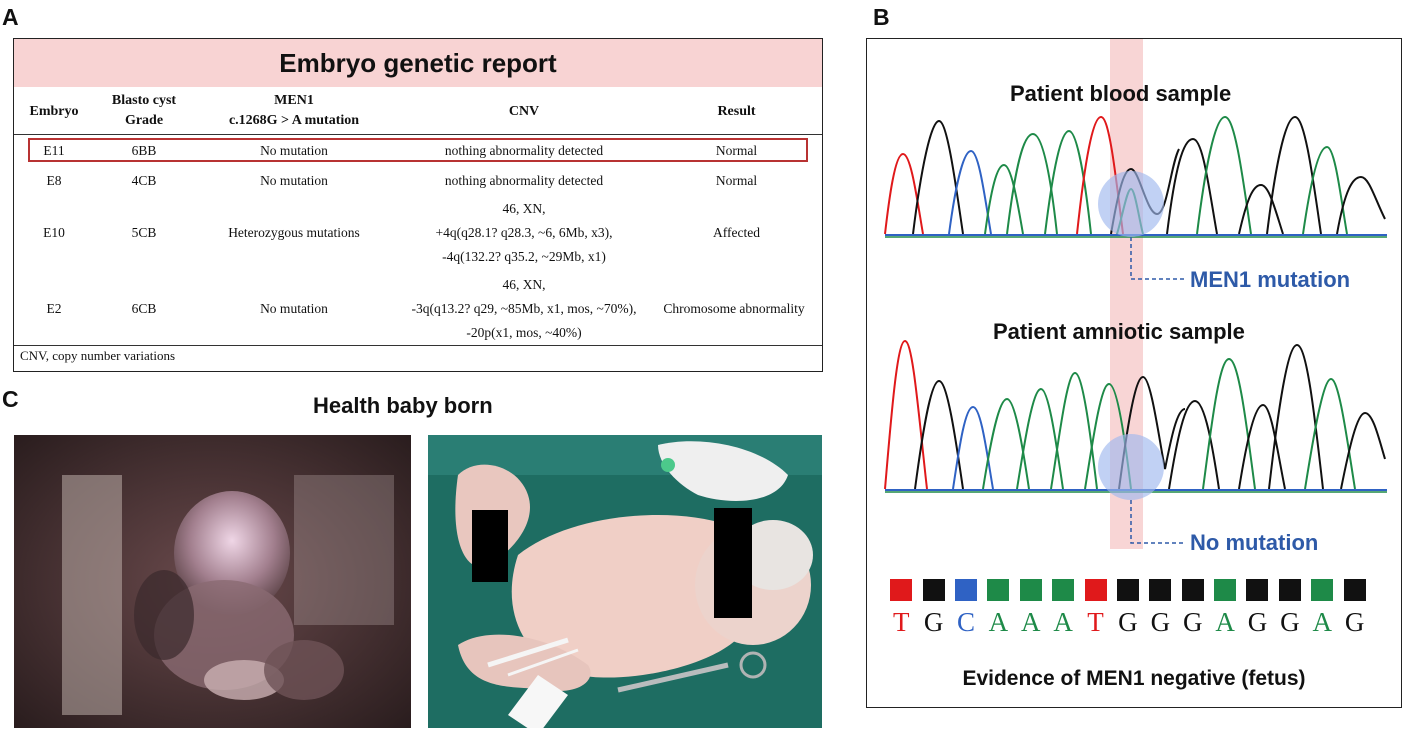 The height and width of the screenshot is (740, 1407). I want to click on cell-cnv-line: -4q(132.2? q35.2, ~29Mb, x1), so click(524, 256).